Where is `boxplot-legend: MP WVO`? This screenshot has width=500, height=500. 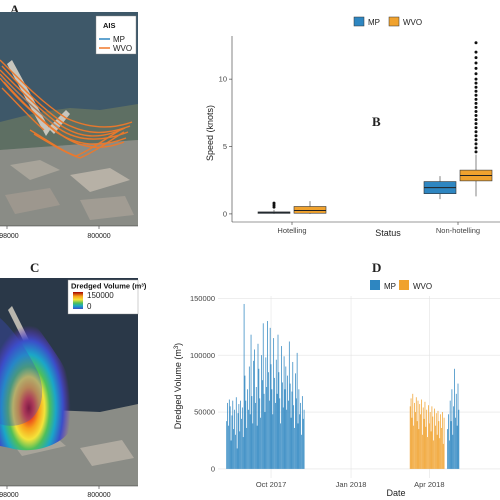 boxplot-legend: MP WVO is located at coordinates (387, 21).